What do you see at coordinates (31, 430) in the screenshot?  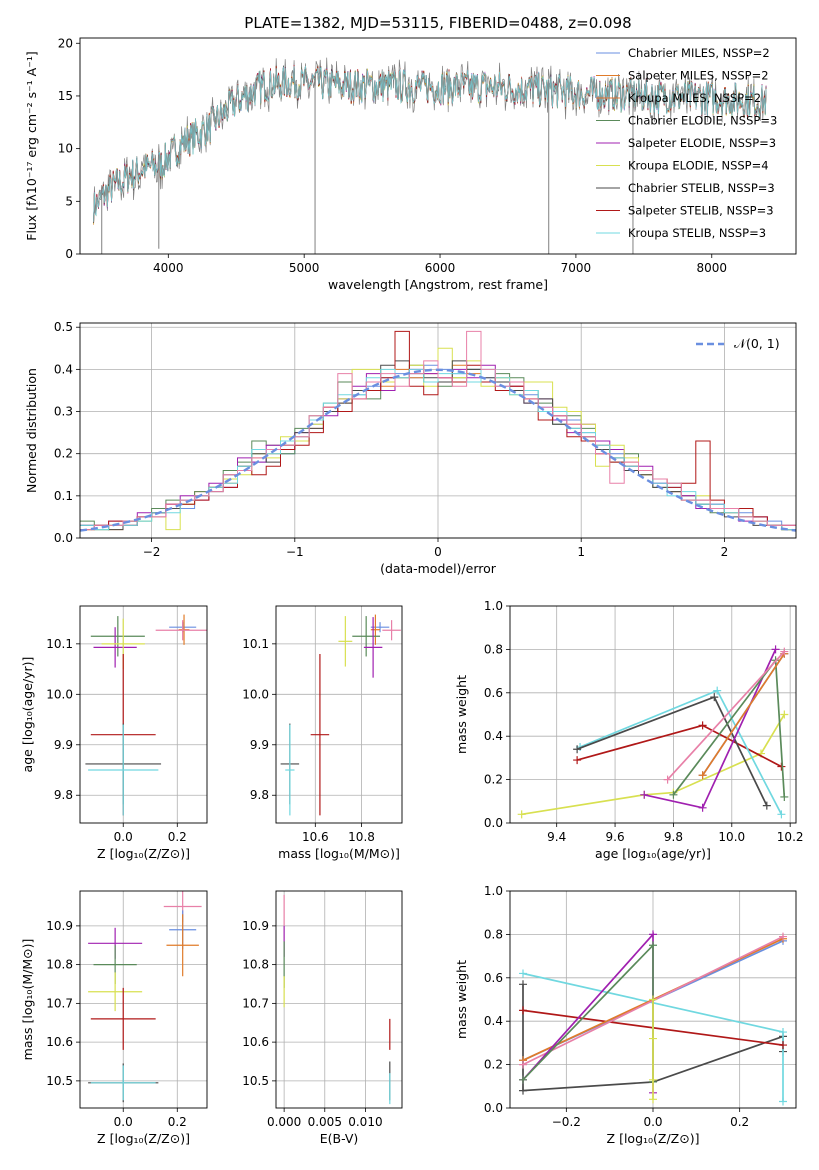 I see `y-axis-label: Normed distribution` at bounding box center [31, 430].